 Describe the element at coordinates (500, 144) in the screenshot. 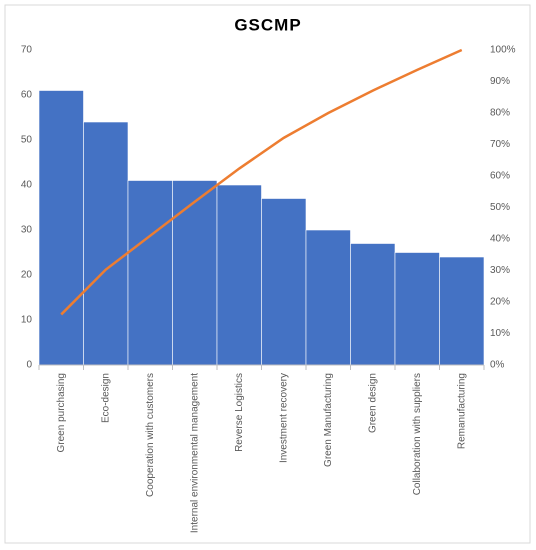

I see `y2-tick-label: 70%` at that location.